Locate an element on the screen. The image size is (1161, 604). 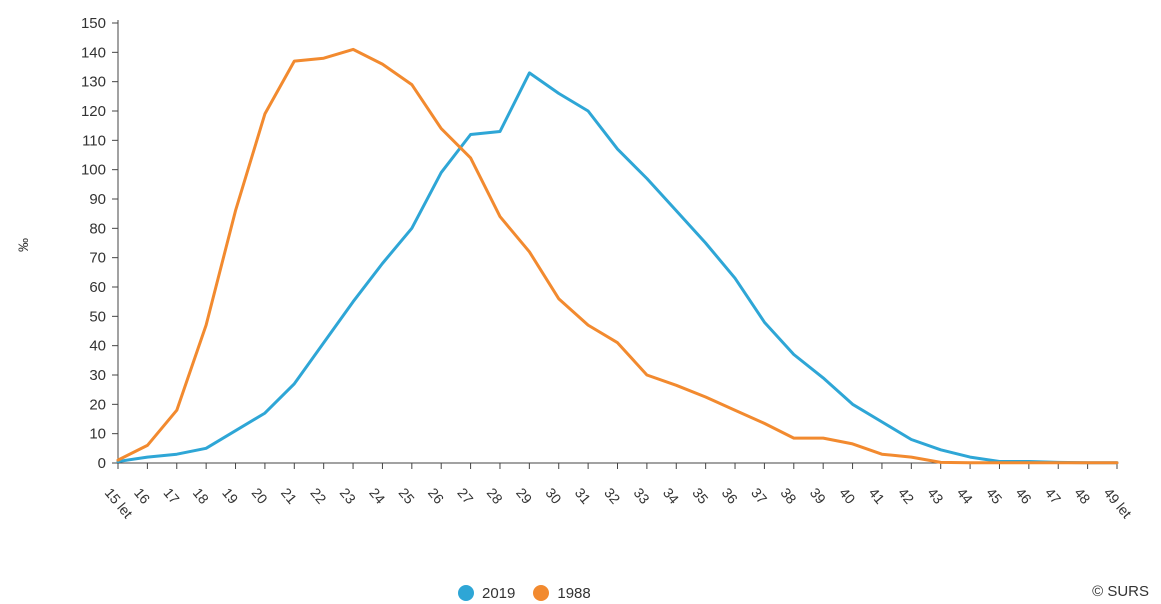
legend-marker-1988 is located at coordinates (541, 593).